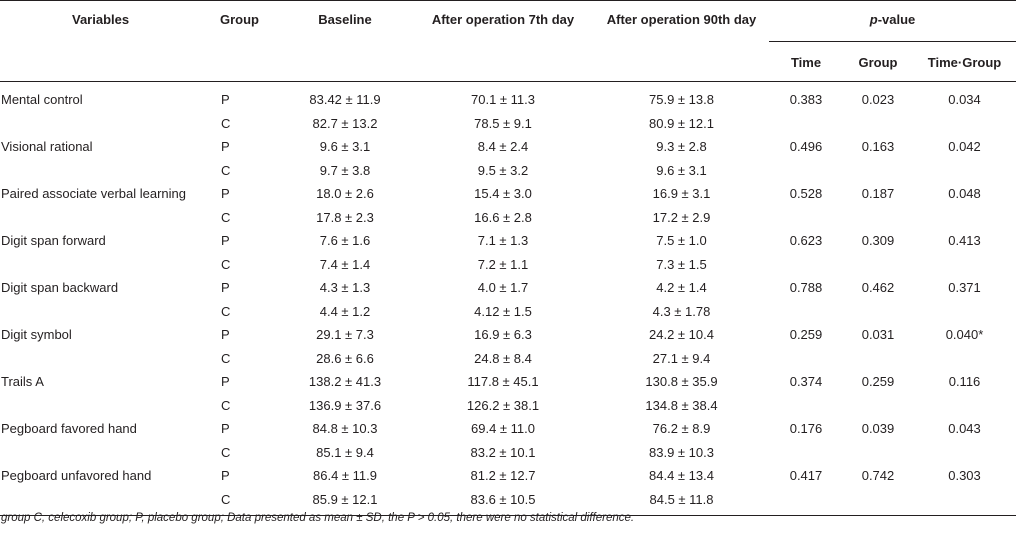 The height and width of the screenshot is (534, 1016). Describe the element at coordinates (345, 264) in the screenshot. I see `baseline-cell: 7.4 ± 1.4` at that location.